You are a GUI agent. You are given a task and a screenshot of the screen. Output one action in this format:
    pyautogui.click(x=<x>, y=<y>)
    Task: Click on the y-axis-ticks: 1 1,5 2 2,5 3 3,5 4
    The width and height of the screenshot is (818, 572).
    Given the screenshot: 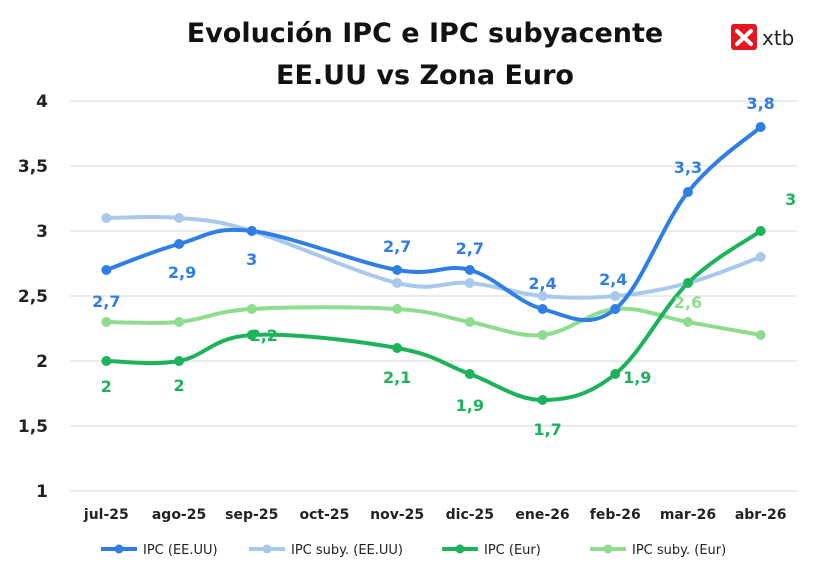 What is the action you would take?
    pyautogui.click(x=33, y=297)
    